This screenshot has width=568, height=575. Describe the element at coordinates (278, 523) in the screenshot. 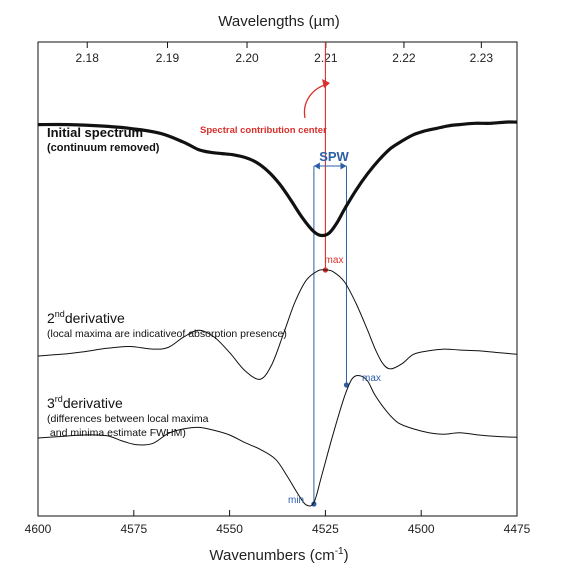

I see `bottom-axis-ticks: 4600 4575 4550 4525 4500 4475` at that location.